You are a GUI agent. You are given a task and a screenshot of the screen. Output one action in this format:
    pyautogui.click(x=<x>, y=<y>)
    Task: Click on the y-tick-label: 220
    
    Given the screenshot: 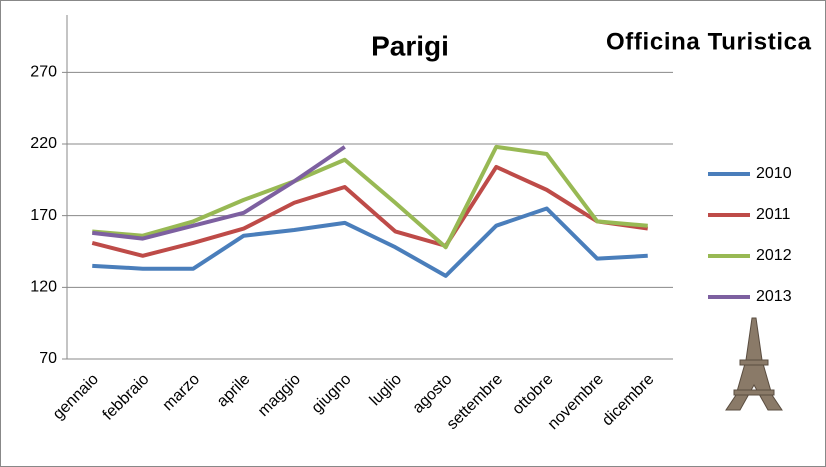 What is the action you would take?
    pyautogui.click(x=43, y=143)
    